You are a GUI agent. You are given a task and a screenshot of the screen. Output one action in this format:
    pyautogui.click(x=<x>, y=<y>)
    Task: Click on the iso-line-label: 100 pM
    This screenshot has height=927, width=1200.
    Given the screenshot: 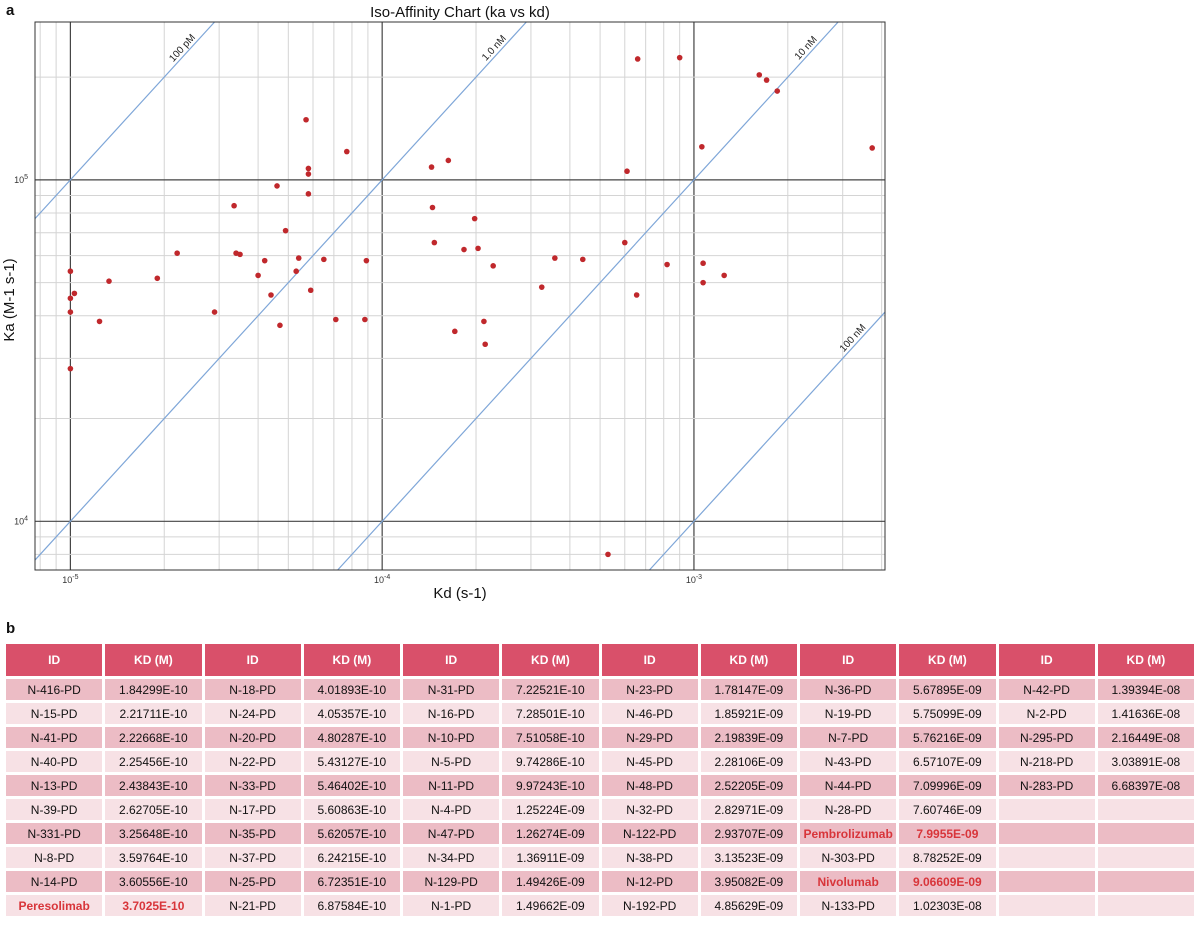 What is the action you would take?
    pyautogui.click(x=182, y=48)
    